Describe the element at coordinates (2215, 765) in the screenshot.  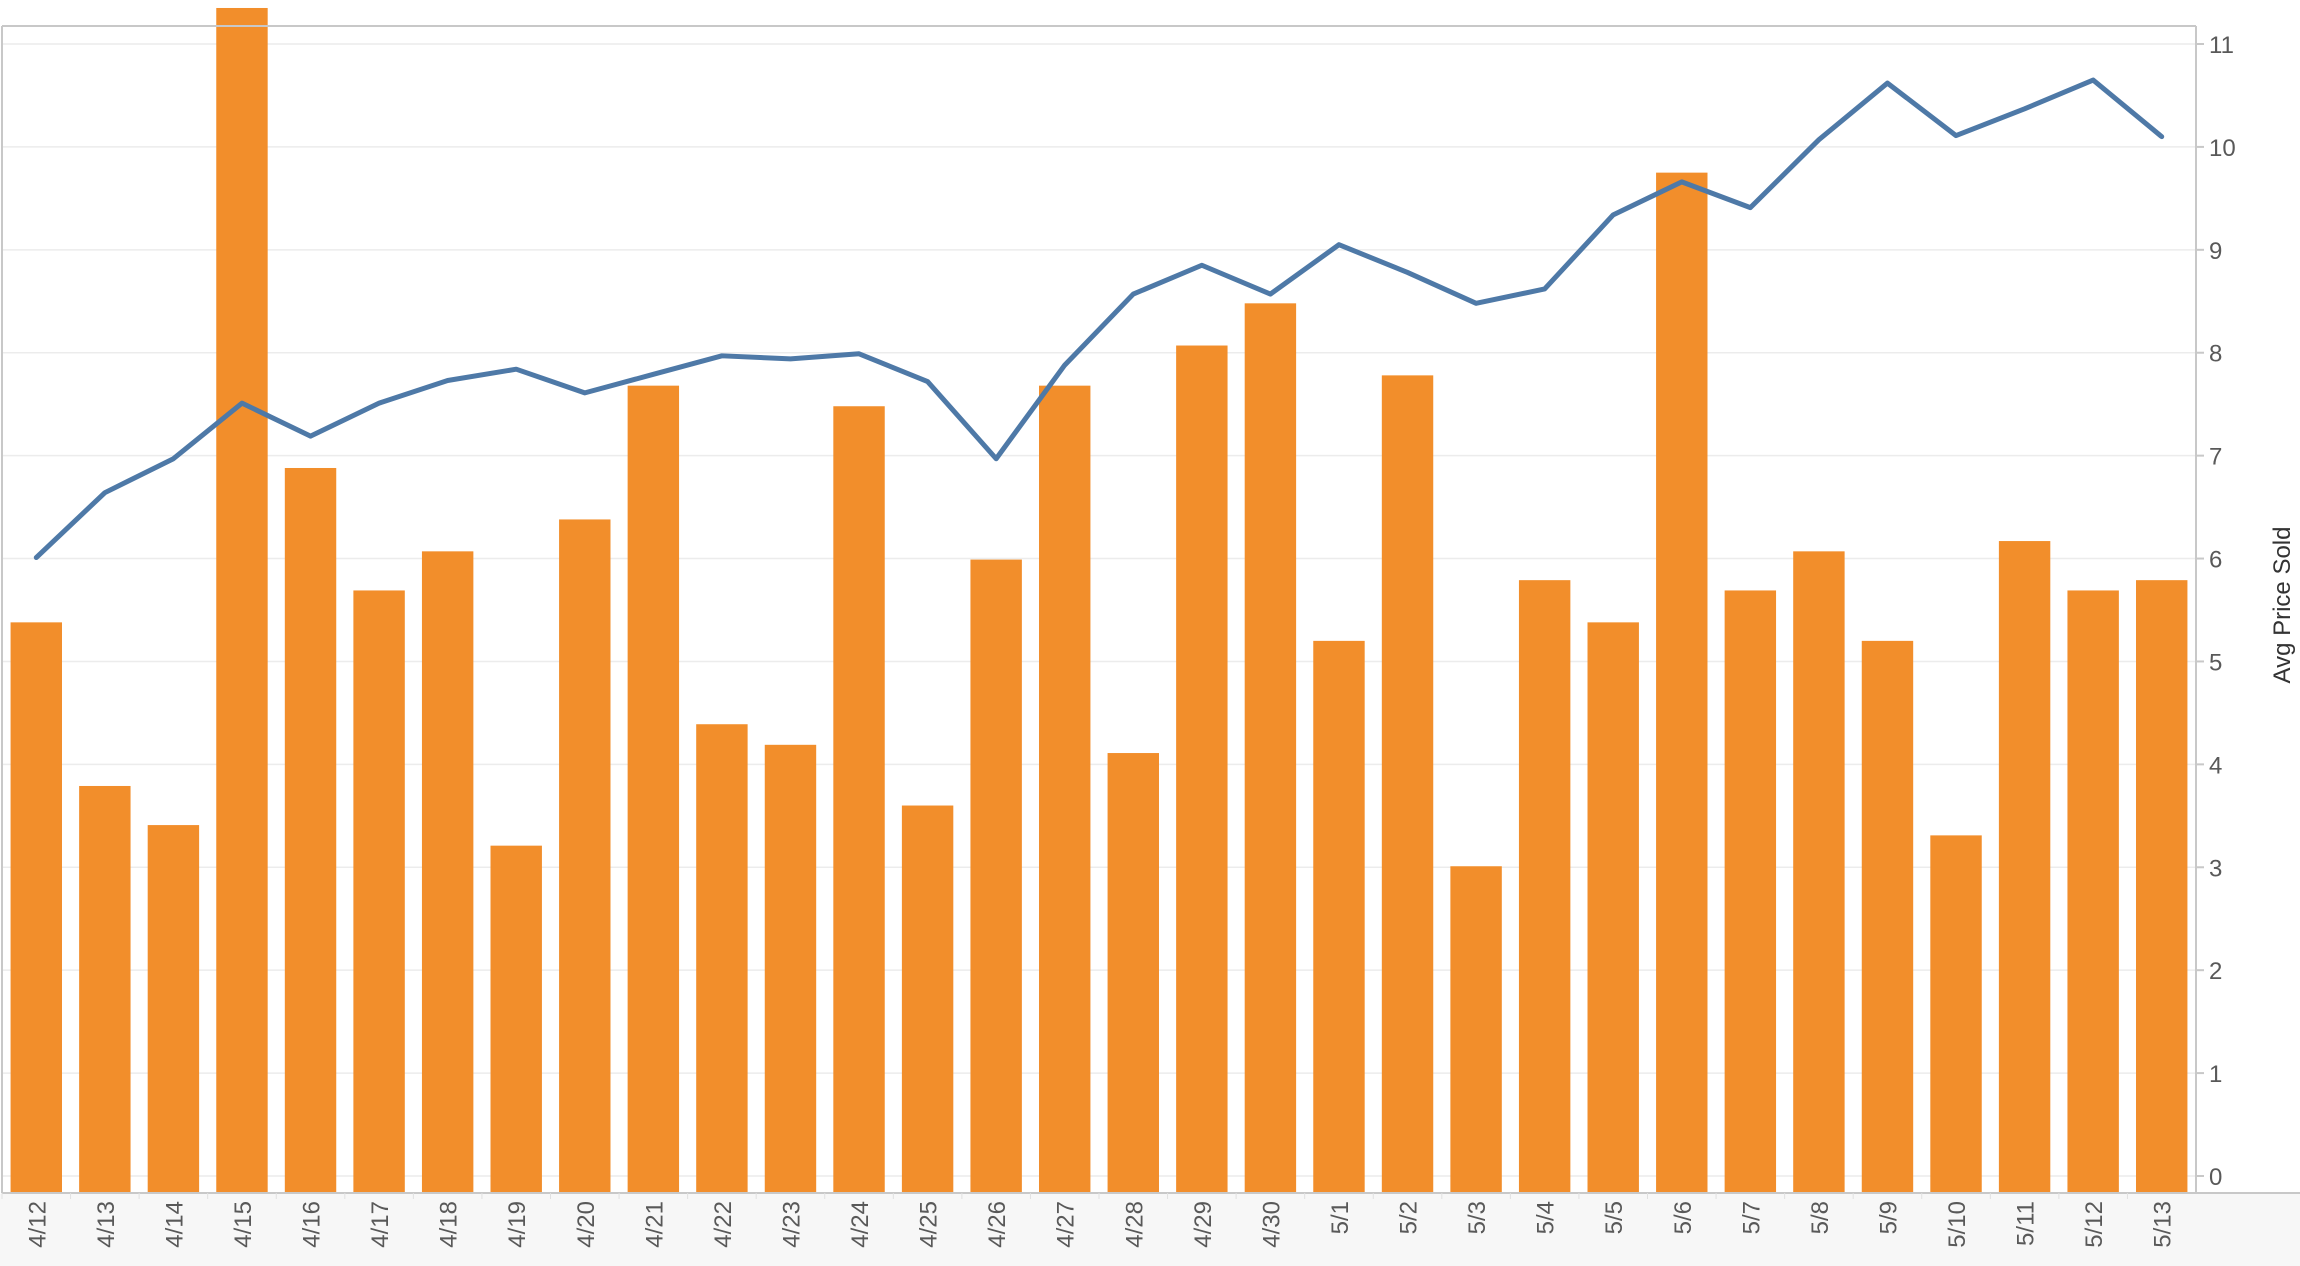
I see `y-tick-label: 4` at that location.